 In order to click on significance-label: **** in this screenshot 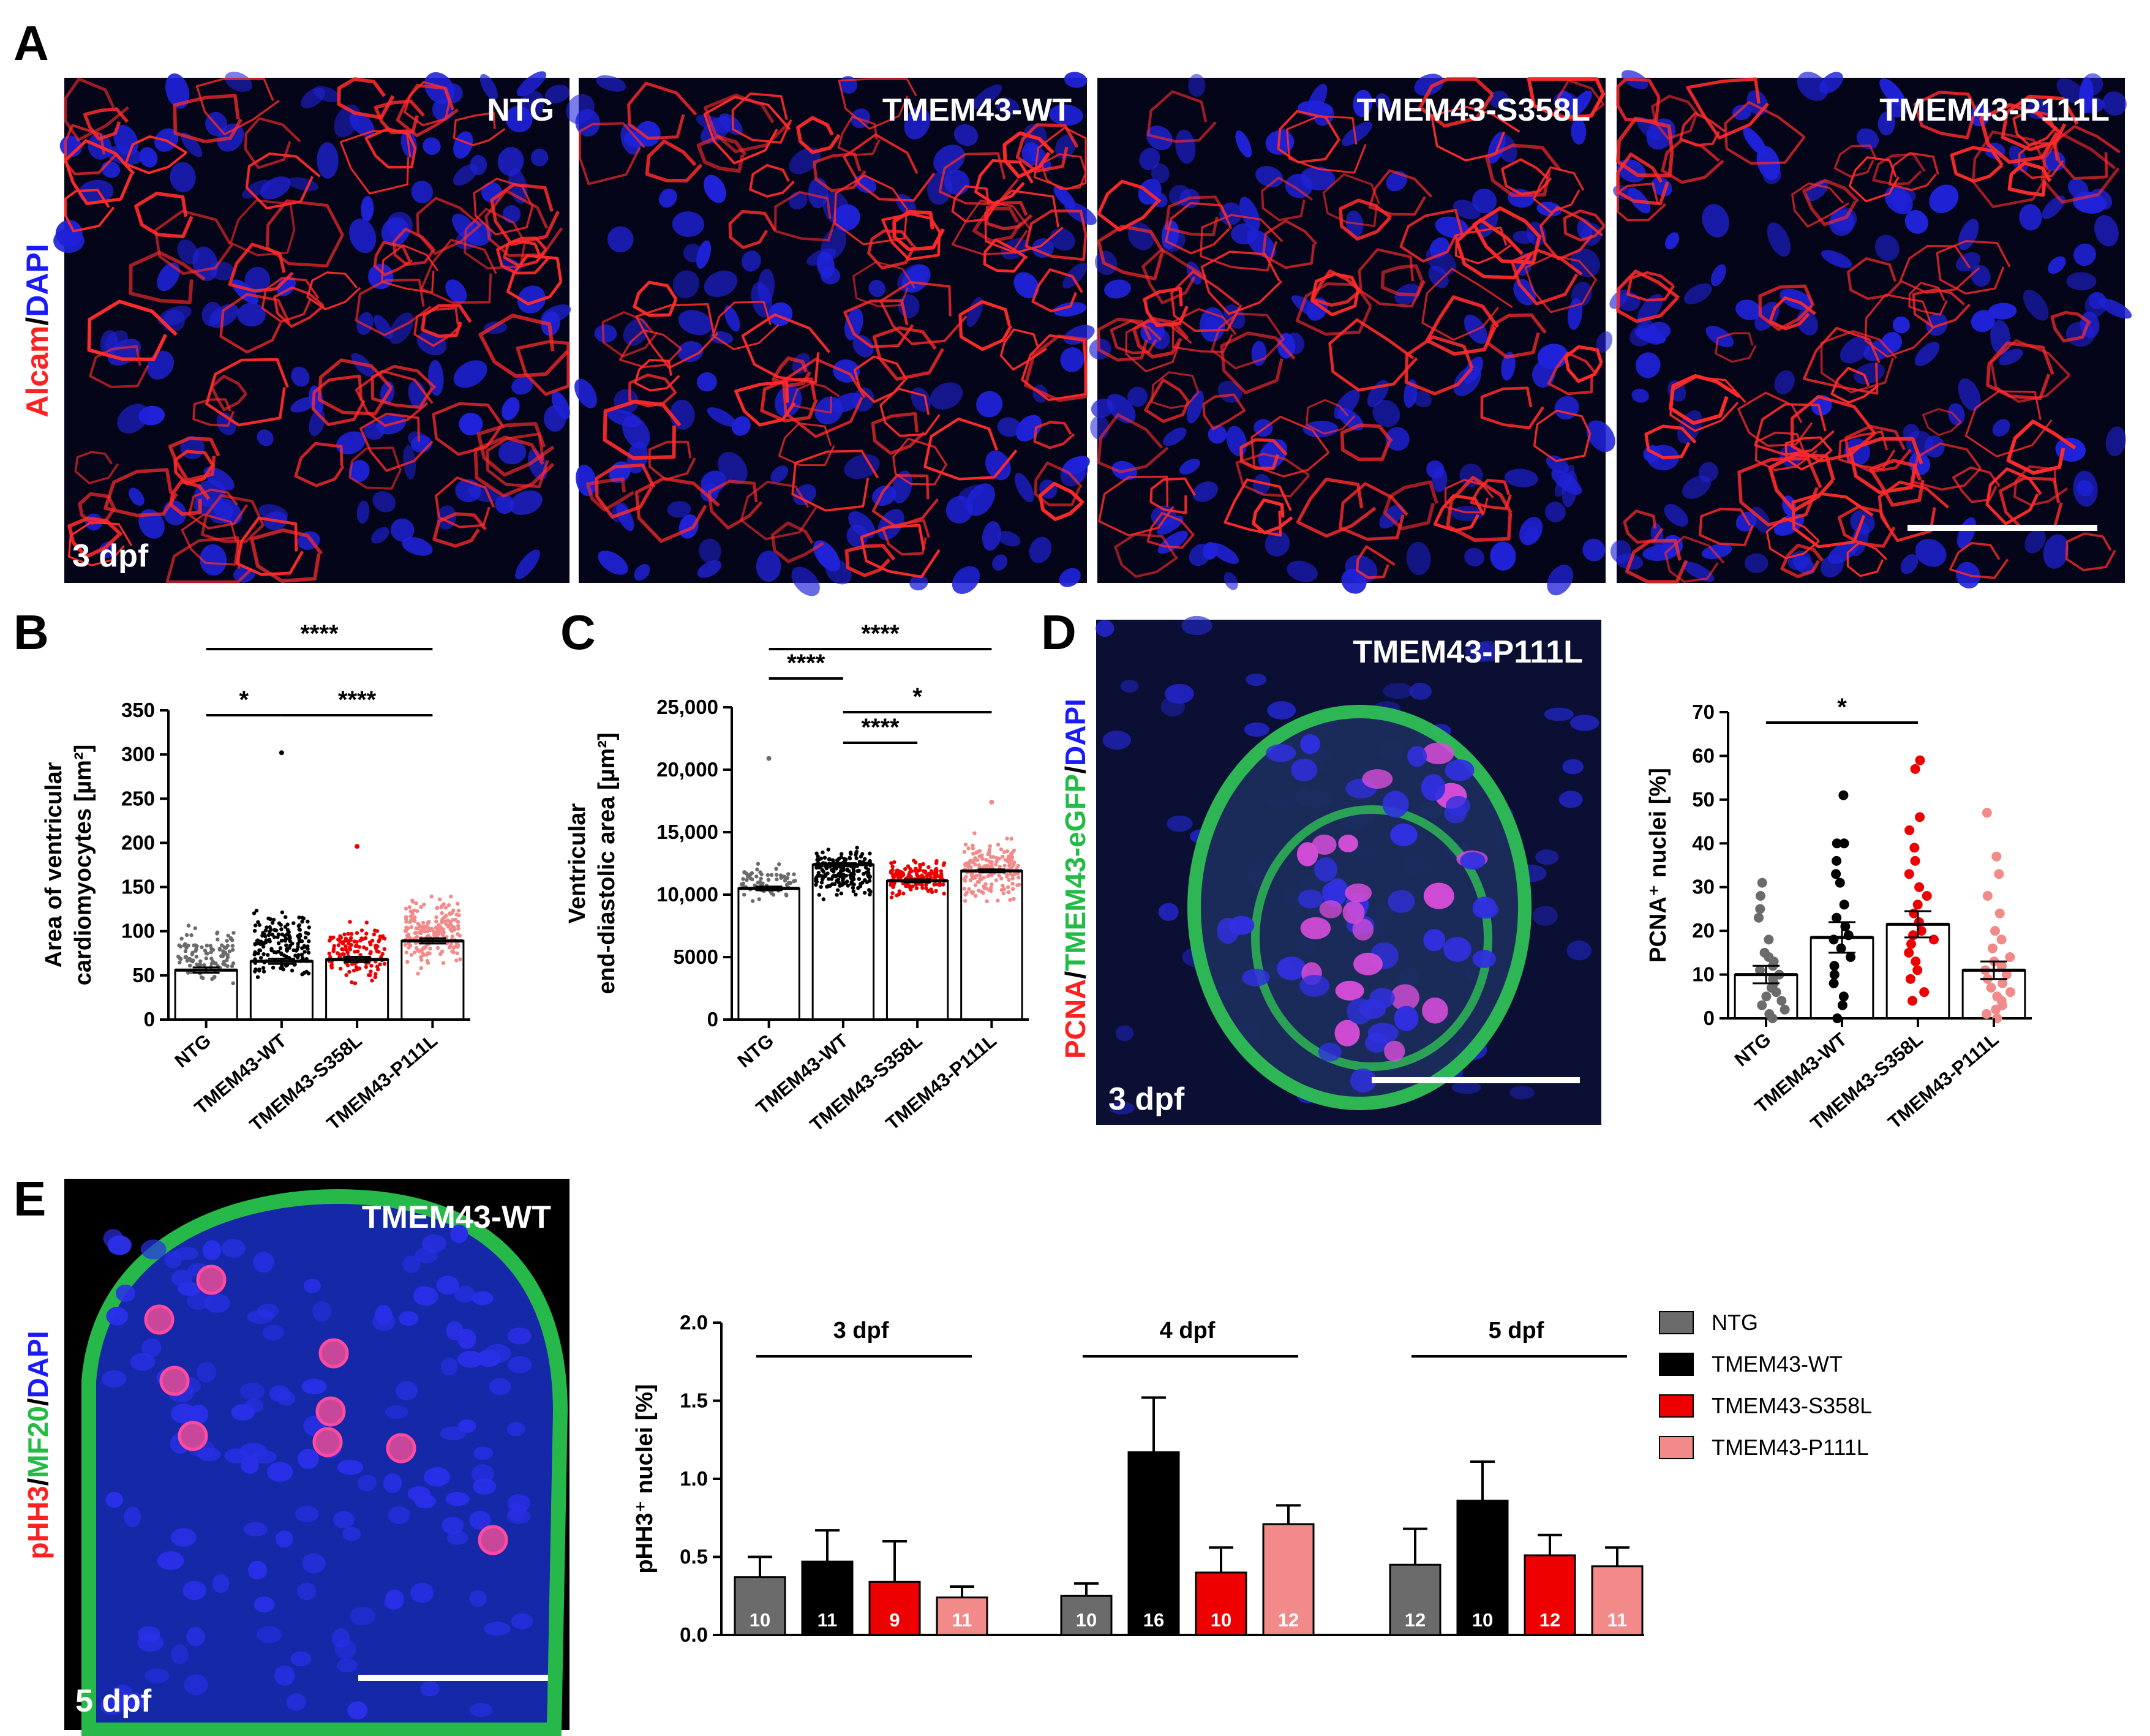, I will do `click(806, 663)`.